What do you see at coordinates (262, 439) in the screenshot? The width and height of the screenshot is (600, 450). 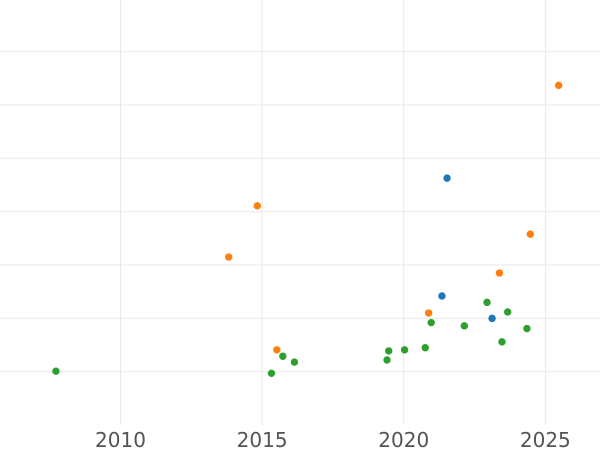 I see `x-tick-label: 2015` at bounding box center [262, 439].